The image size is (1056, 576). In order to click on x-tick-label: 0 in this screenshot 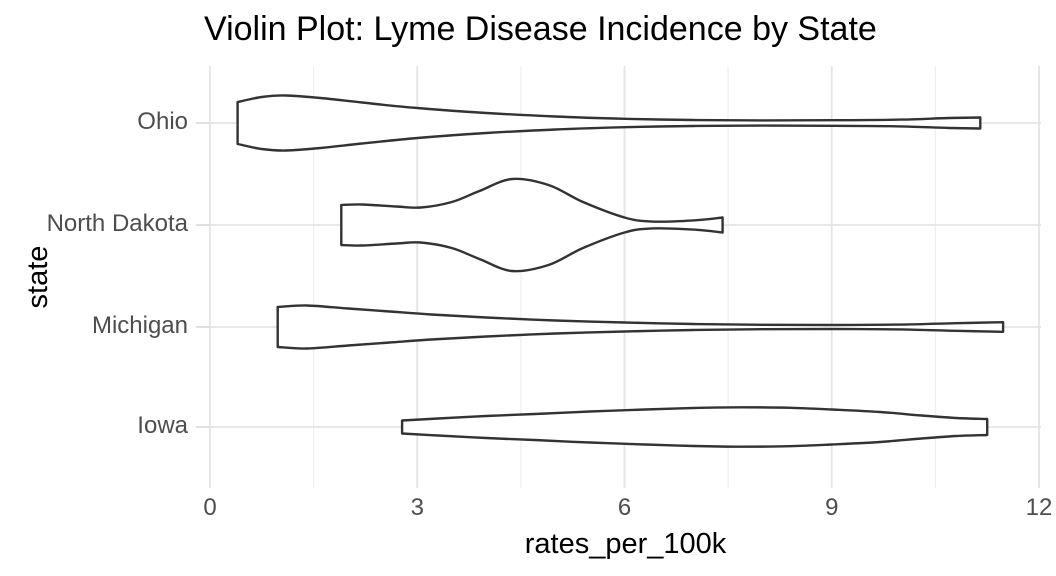, I will do `click(210, 507)`.